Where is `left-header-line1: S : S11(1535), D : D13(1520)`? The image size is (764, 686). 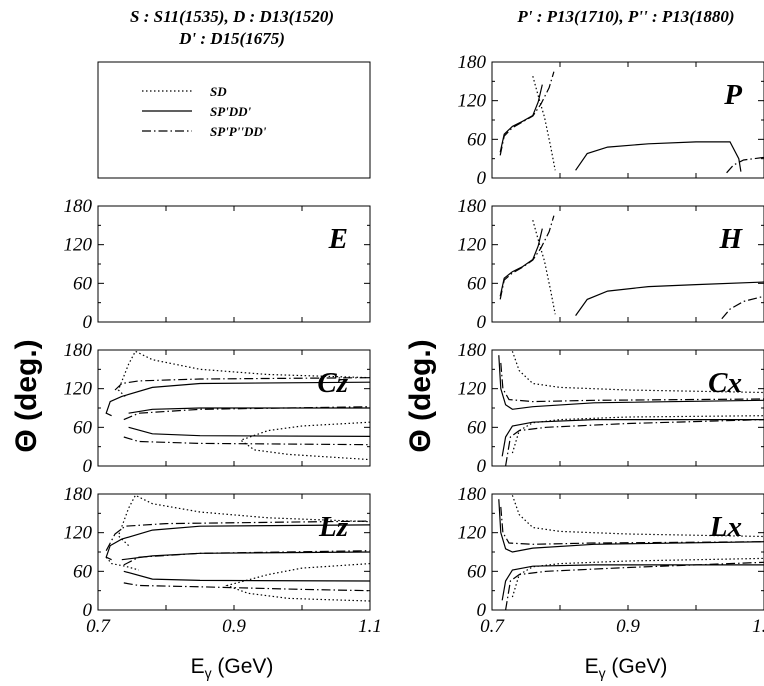 left-header-line1: S : S11(1535), D : D13(1520) is located at coordinates (232, 16).